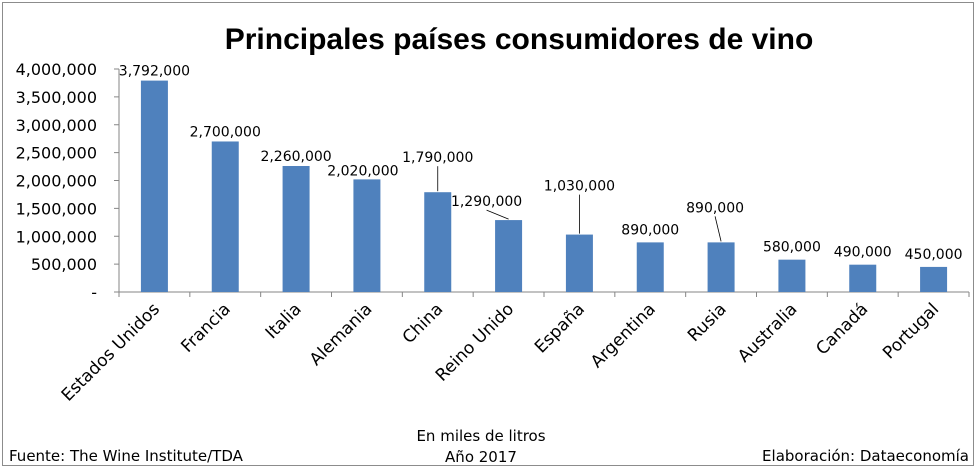  I want to click on source-note: Fuente: The Wine Institute/TDA, so click(126, 456).